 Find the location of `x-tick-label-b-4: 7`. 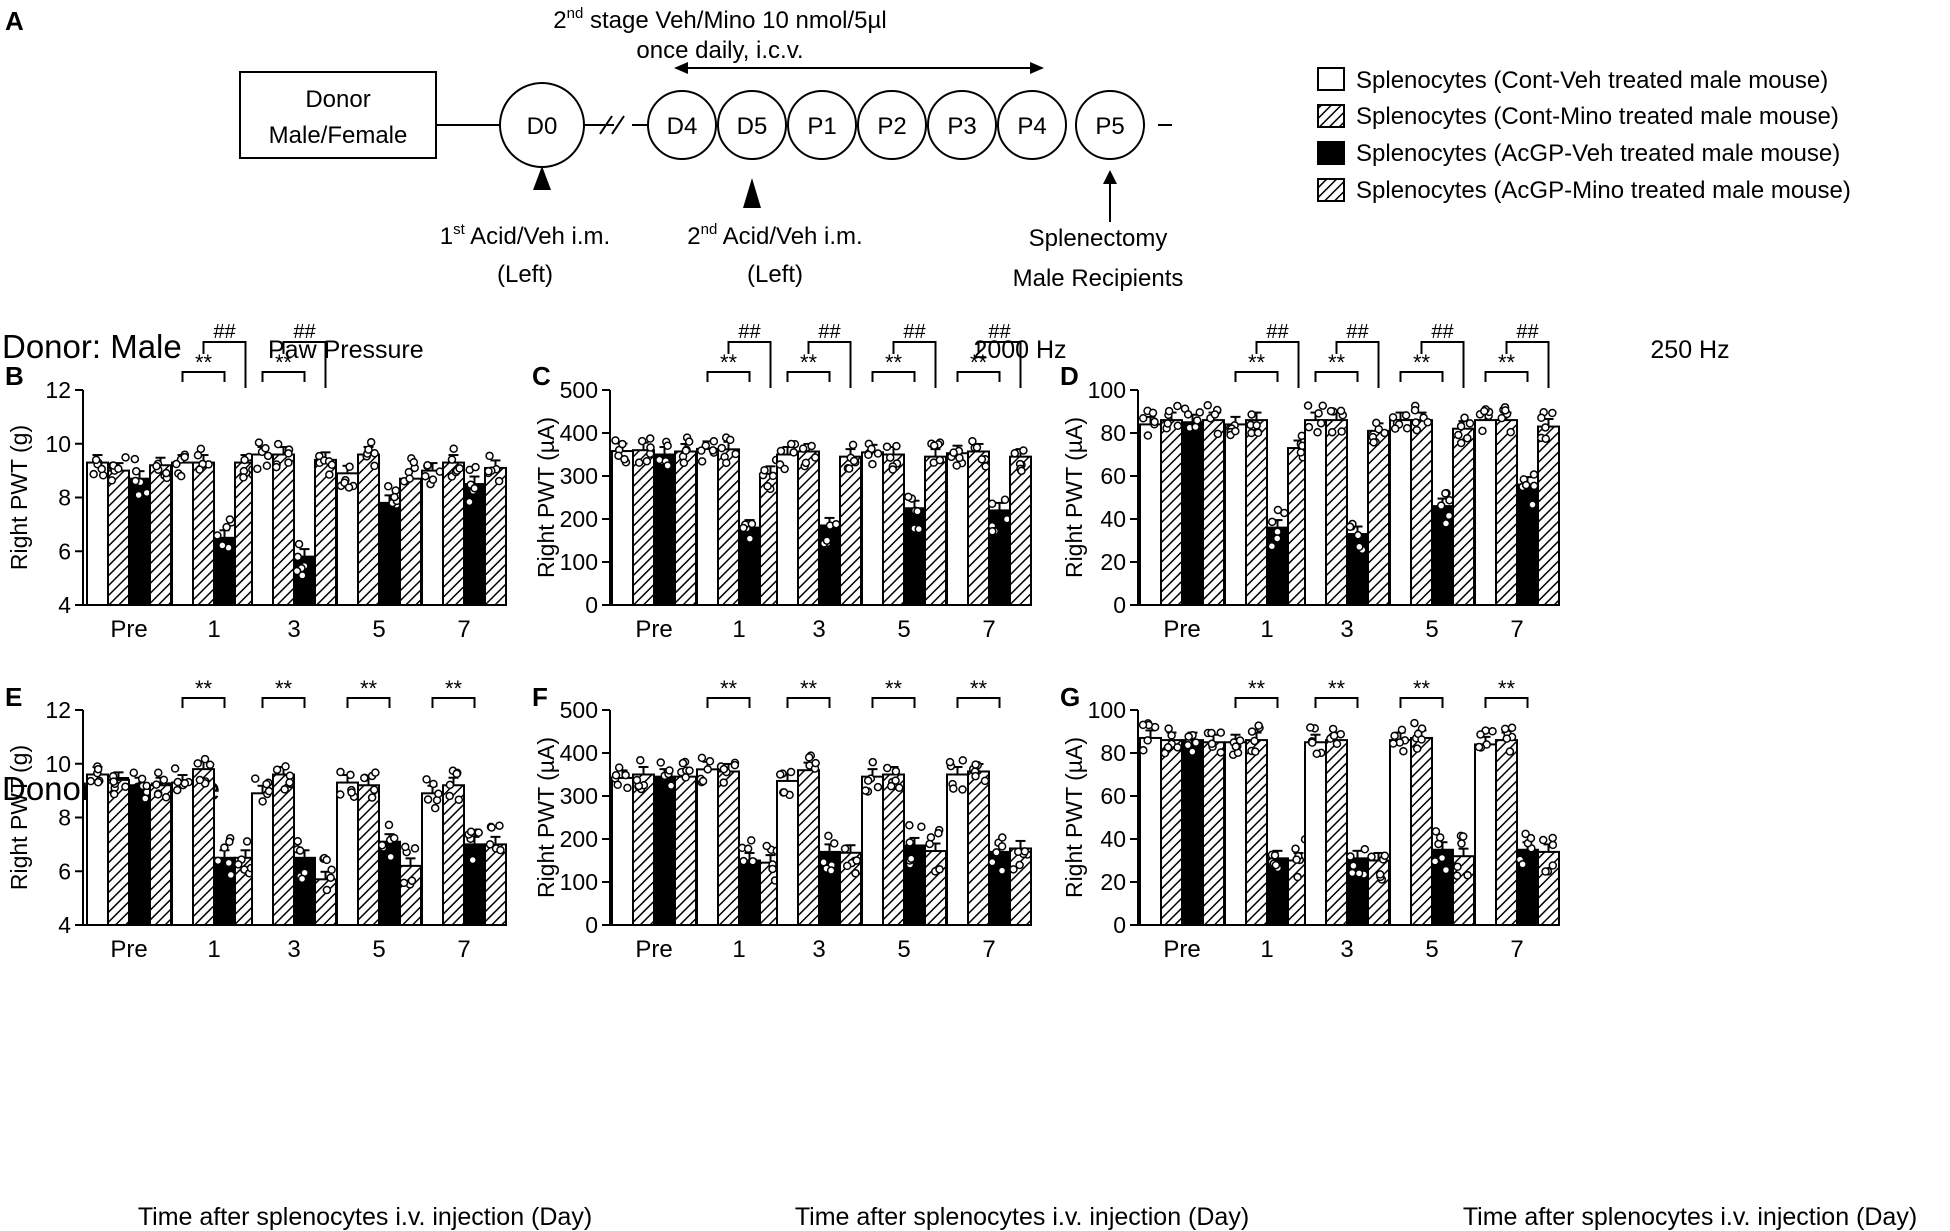

x-tick-label-b-4: 7 is located at coordinates (463, 629).